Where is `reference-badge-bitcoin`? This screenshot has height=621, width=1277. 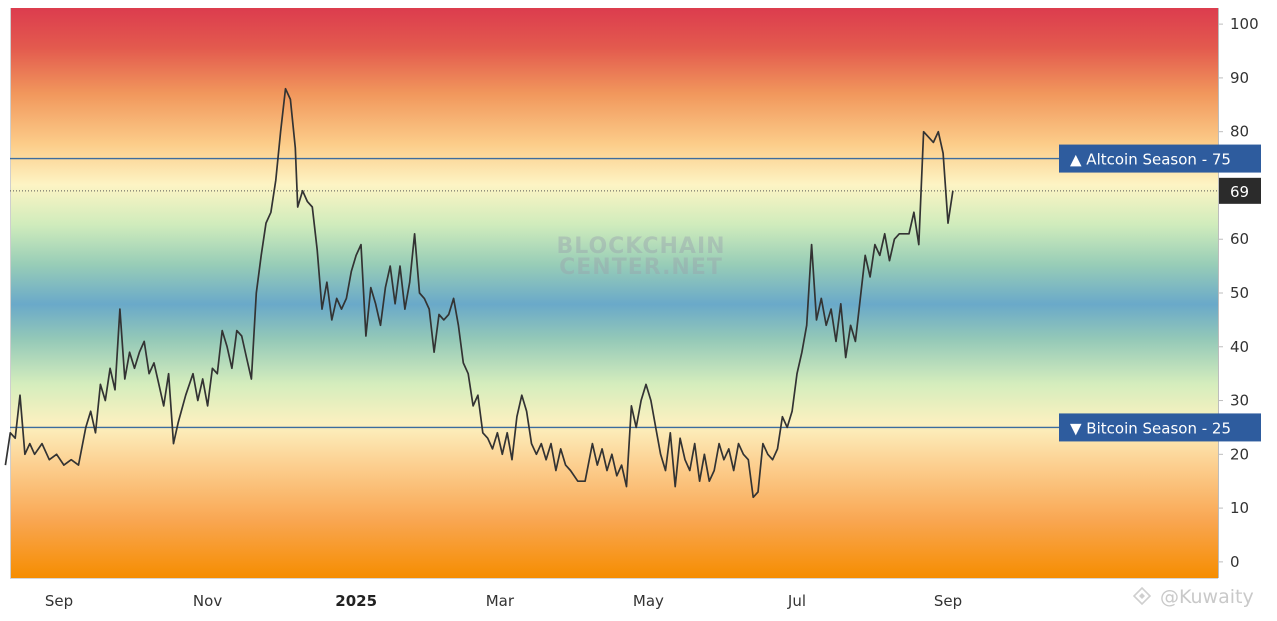 reference-badge-bitcoin is located at coordinates (1160, 427).